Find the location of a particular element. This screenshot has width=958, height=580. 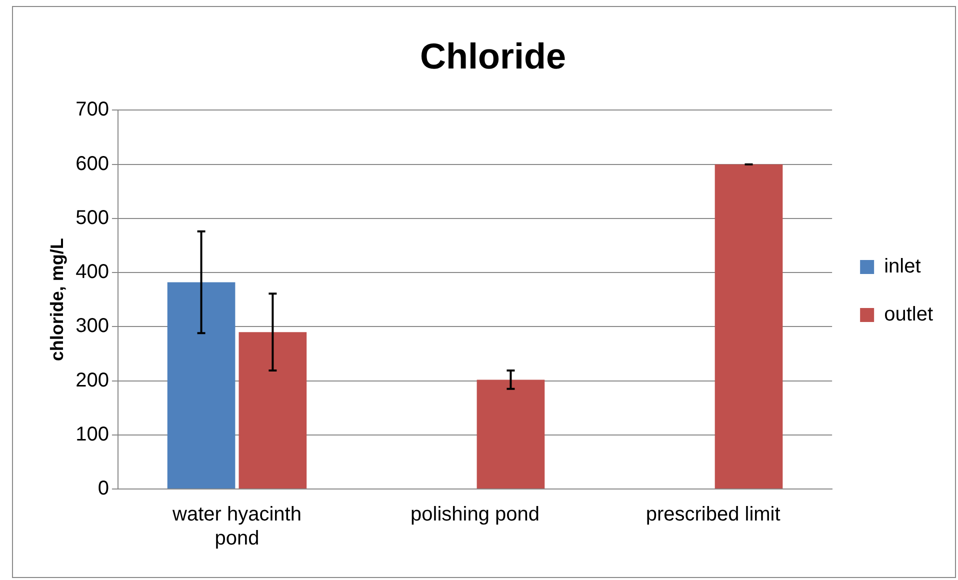

y-tick-label: 500 is located at coordinates (92, 217).